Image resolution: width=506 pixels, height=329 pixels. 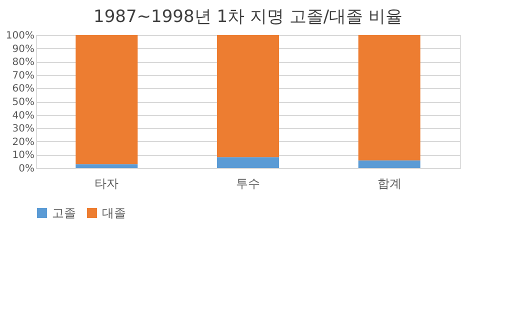 What do you see at coordinates (64, 213) in the screenshot?
I see `legend-label: 고졸` at bounding box center [64, 213].